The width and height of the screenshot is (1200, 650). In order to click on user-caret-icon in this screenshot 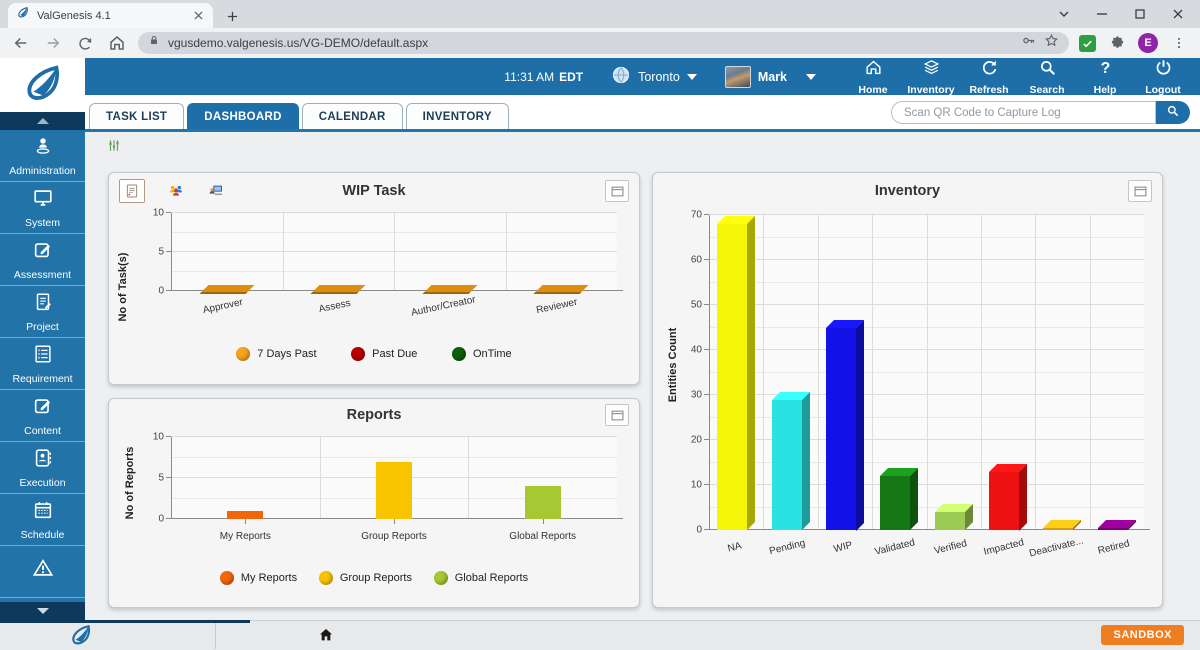, I will do `click(811, 76)`.